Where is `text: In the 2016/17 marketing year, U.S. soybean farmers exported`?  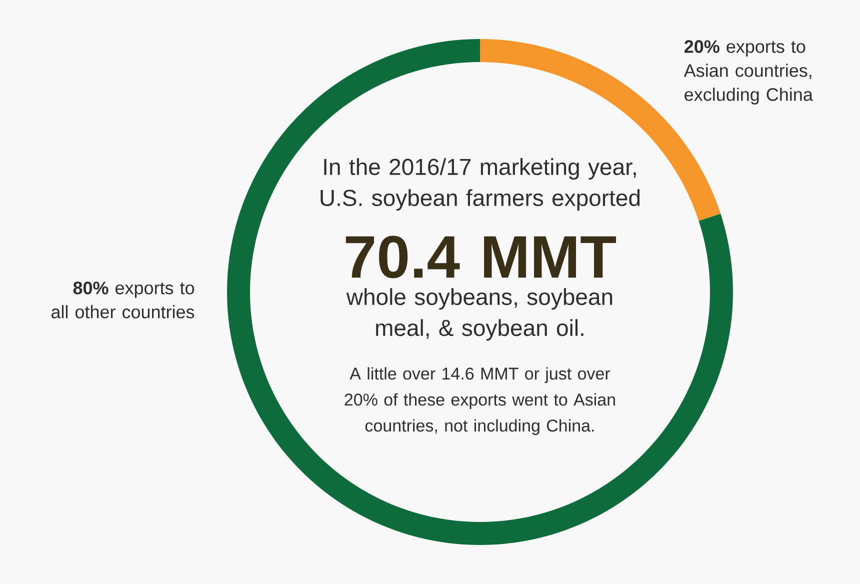 text: In the 2016/17 marketing year, U.S. soybean farmers exported is located at coordinates (480, 184).